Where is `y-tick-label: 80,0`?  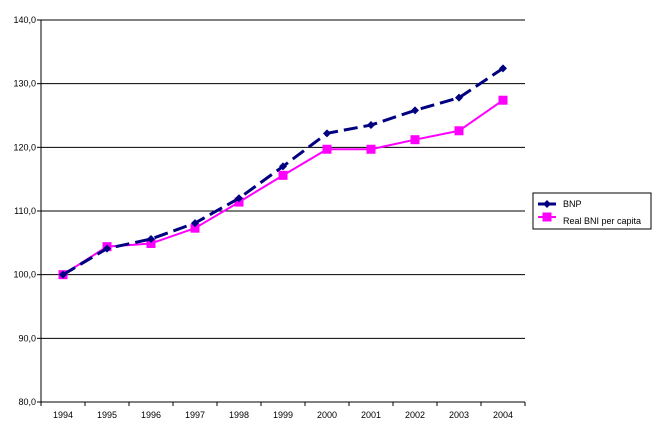
y-tick-label: 80,0 is located at coordinates (27, 402).